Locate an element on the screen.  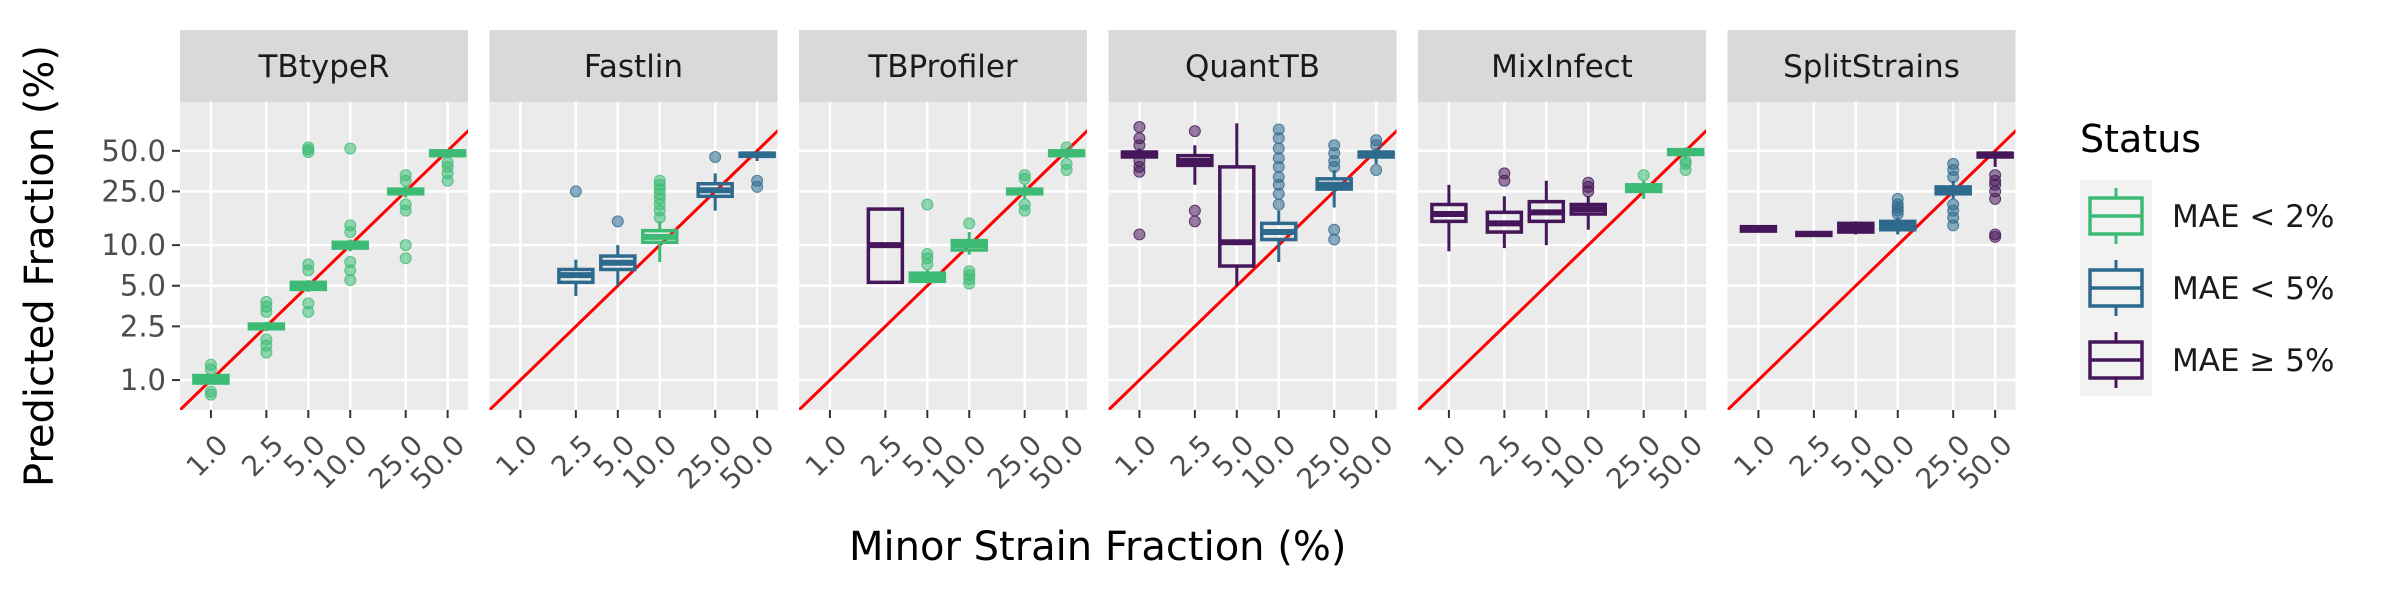
y-tick-label: 10.0 is located at coordinates (133, 245).